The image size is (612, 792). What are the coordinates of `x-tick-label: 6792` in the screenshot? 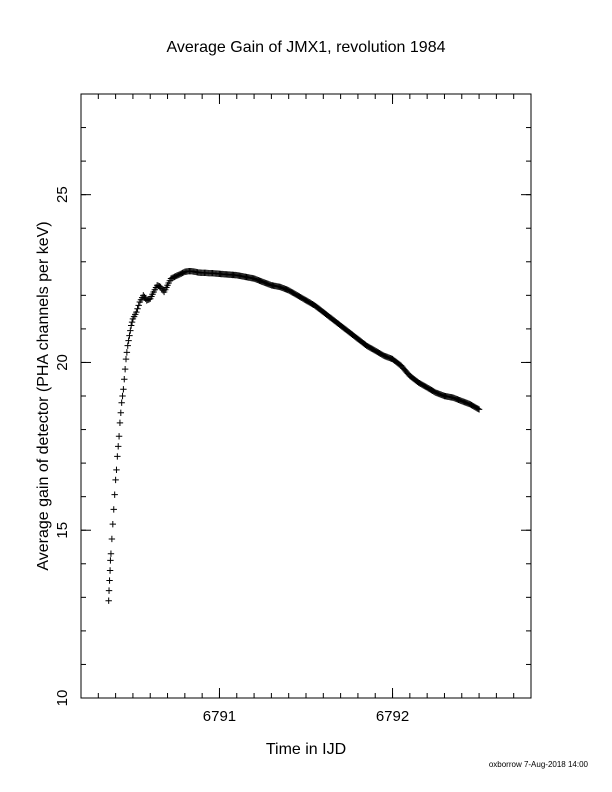 It's located at (392, 716).